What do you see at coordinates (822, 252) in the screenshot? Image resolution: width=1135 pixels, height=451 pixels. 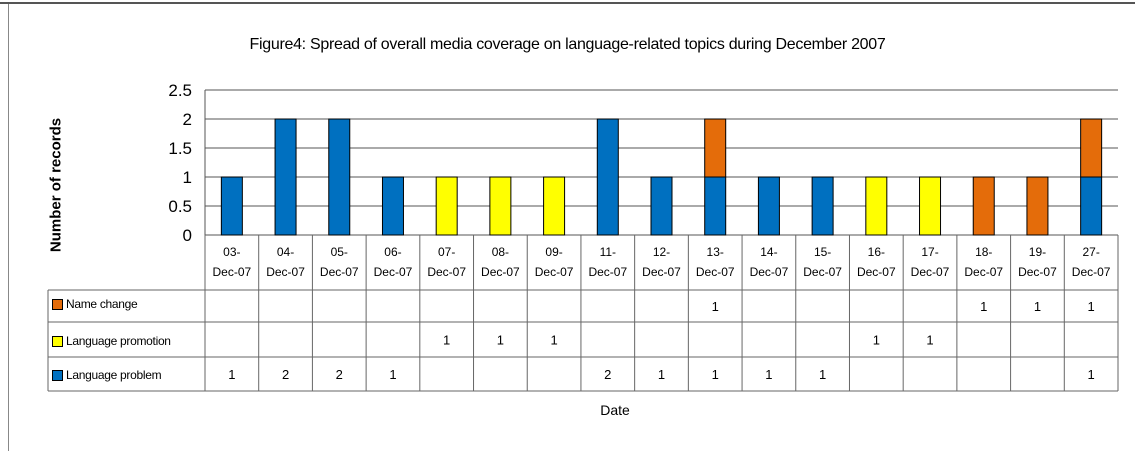 I see `x-tick-label: 15-` at bounding box center [822, 252].